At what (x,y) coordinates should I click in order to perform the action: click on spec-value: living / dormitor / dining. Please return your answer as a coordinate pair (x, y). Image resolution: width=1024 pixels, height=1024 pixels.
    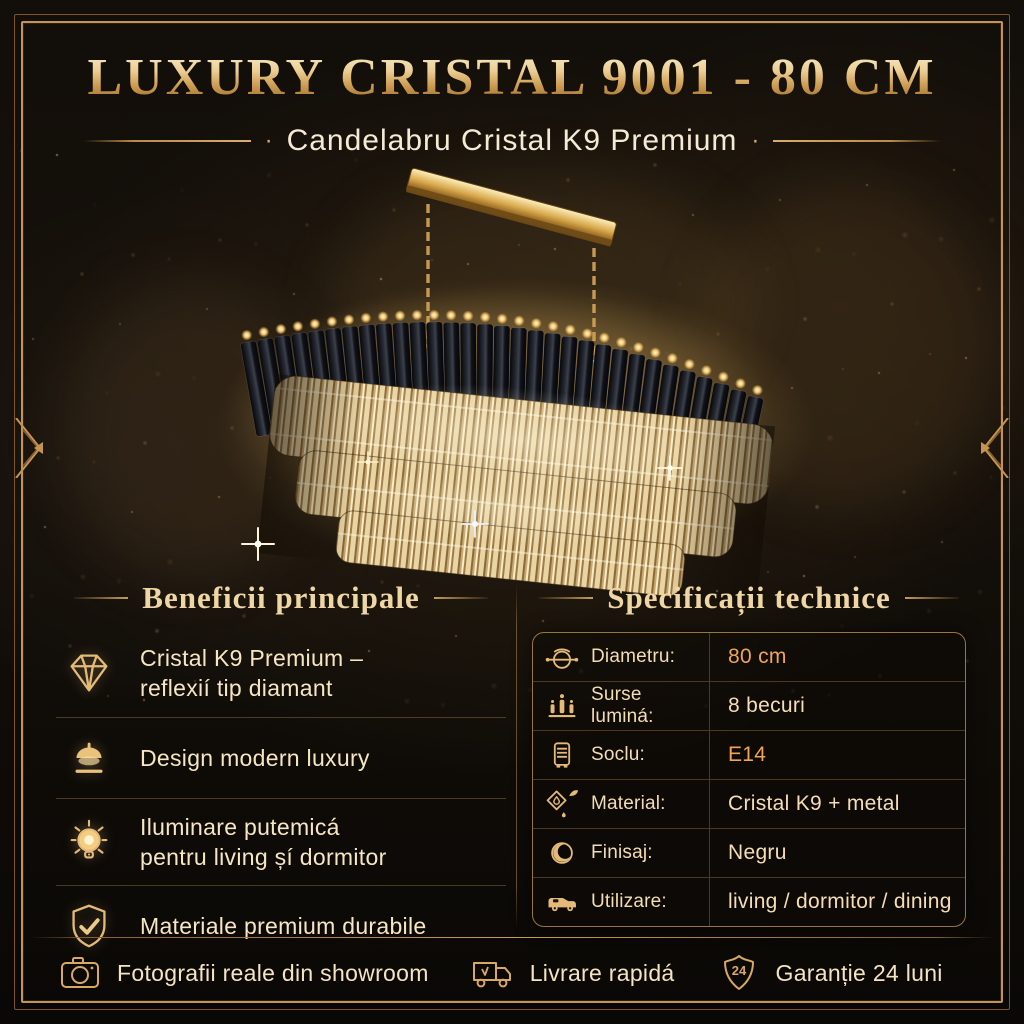
    Looking at the image, I should click on (837, 902).